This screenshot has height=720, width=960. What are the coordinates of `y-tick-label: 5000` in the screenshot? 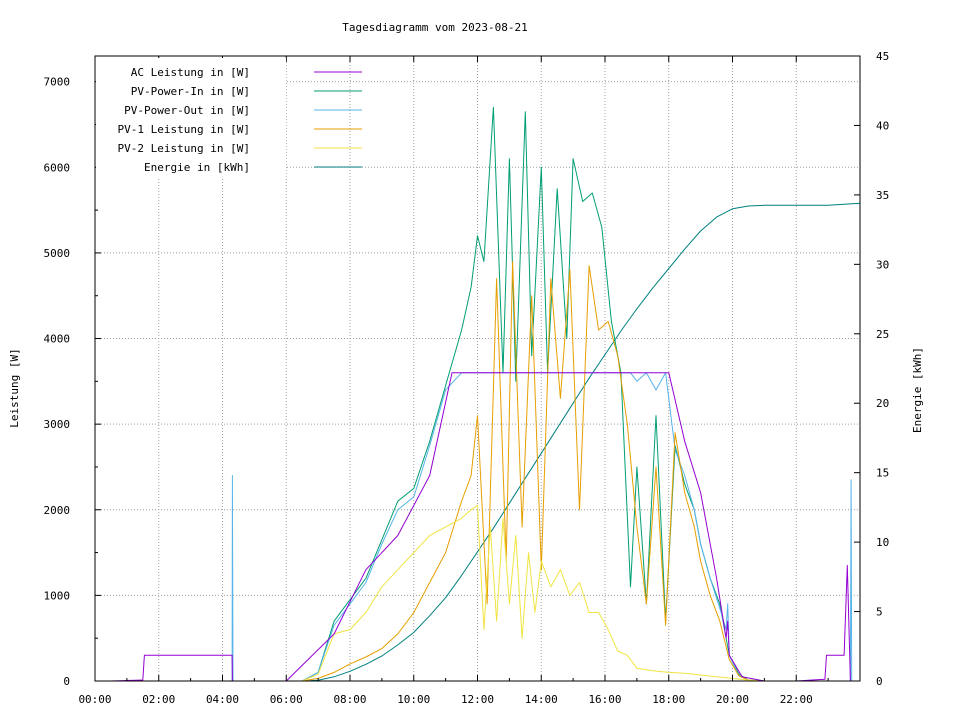 It's located at (57, 253).